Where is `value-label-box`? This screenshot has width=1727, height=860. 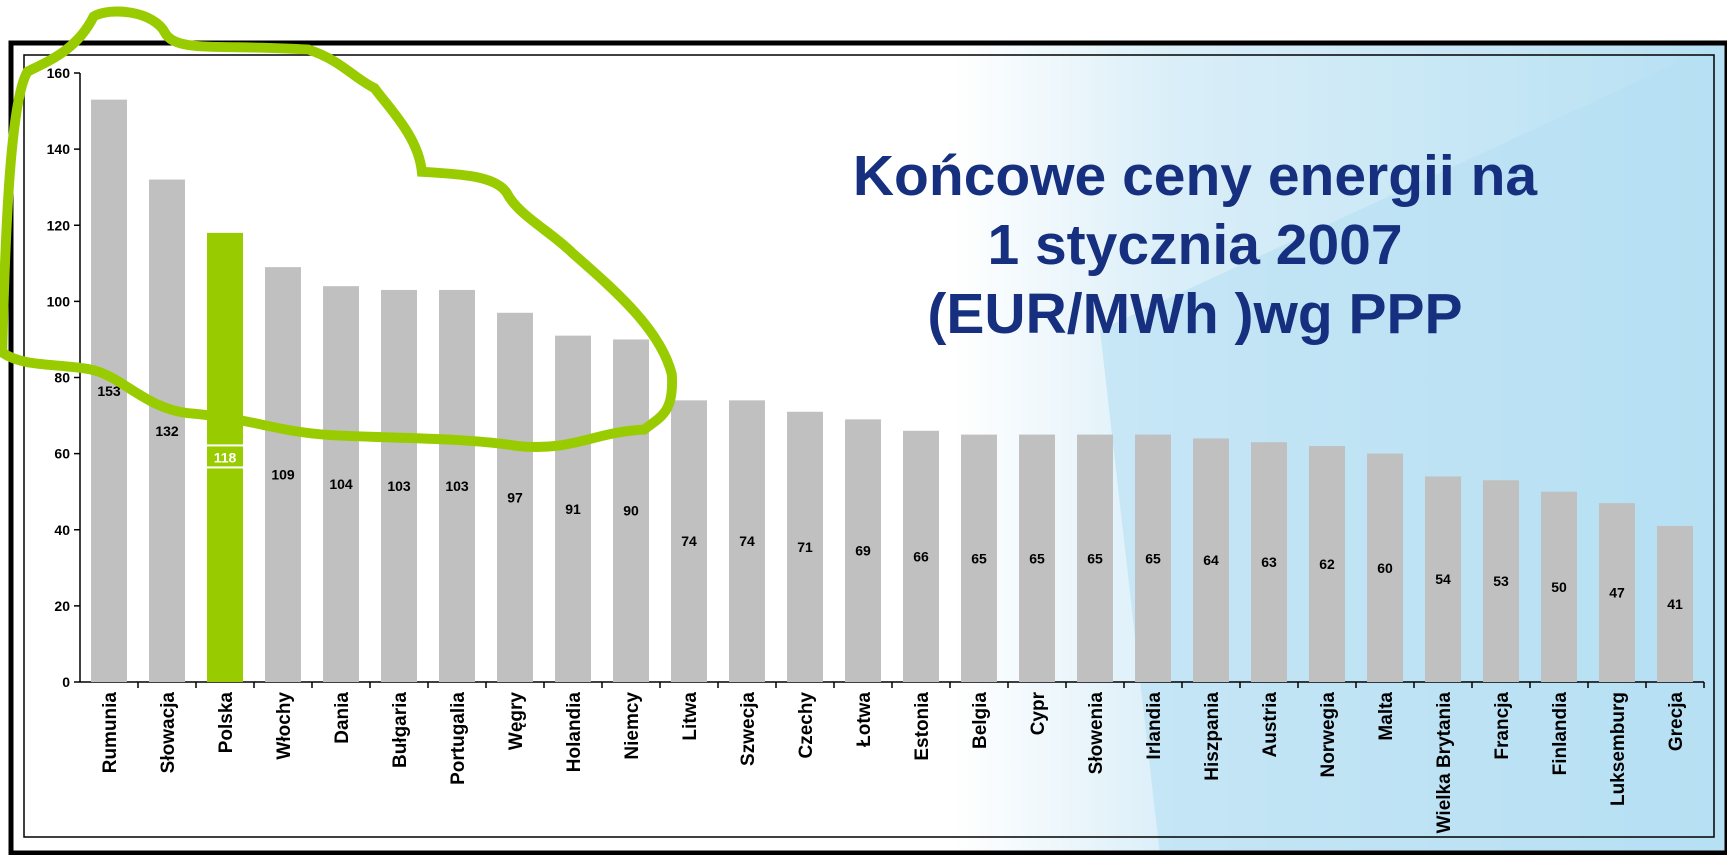 value-label-box is located at coordinates (225, 456).